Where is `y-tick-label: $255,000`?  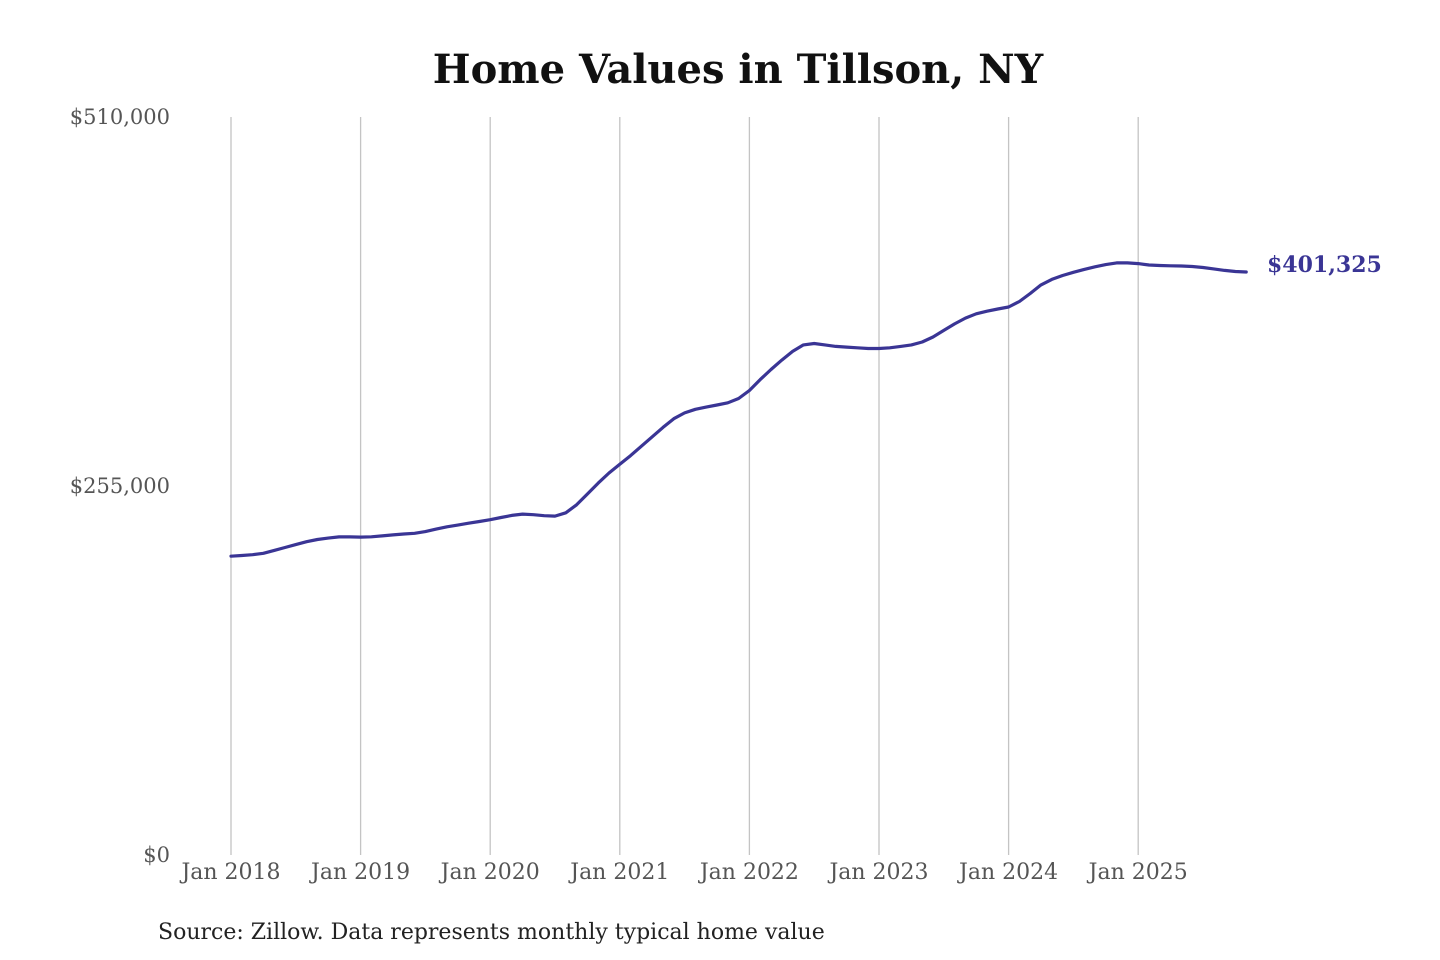
y-tick-label: $255,000 is located at coordinates (120, 486).